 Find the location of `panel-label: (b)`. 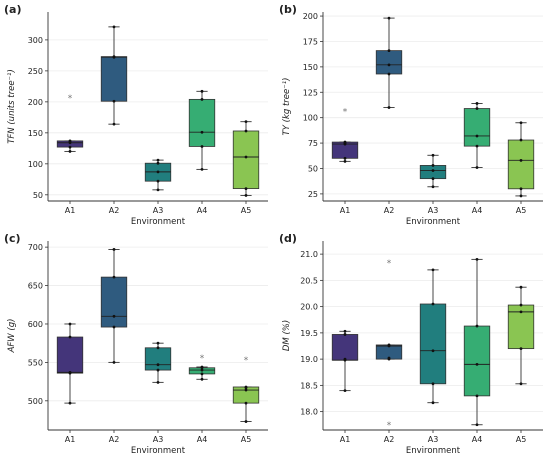

panel-label: (b) is located at coordinates (288, 9).